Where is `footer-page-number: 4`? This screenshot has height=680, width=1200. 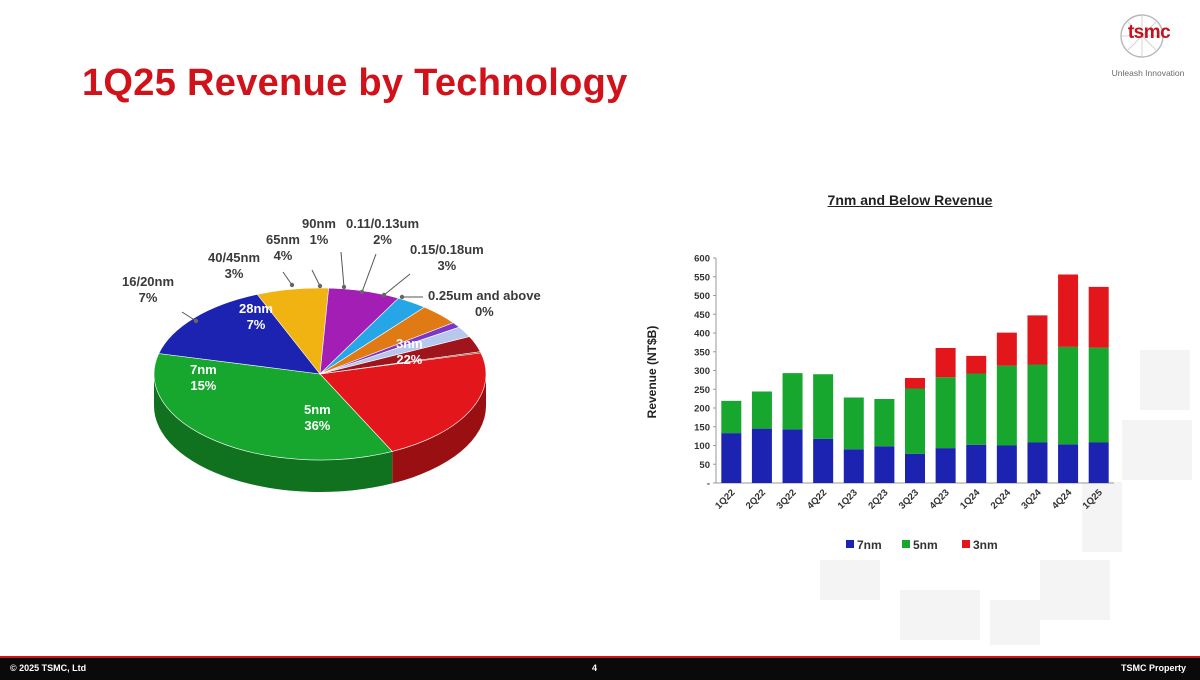 footer-page-number: 4 is located at coordinates (595, 668).